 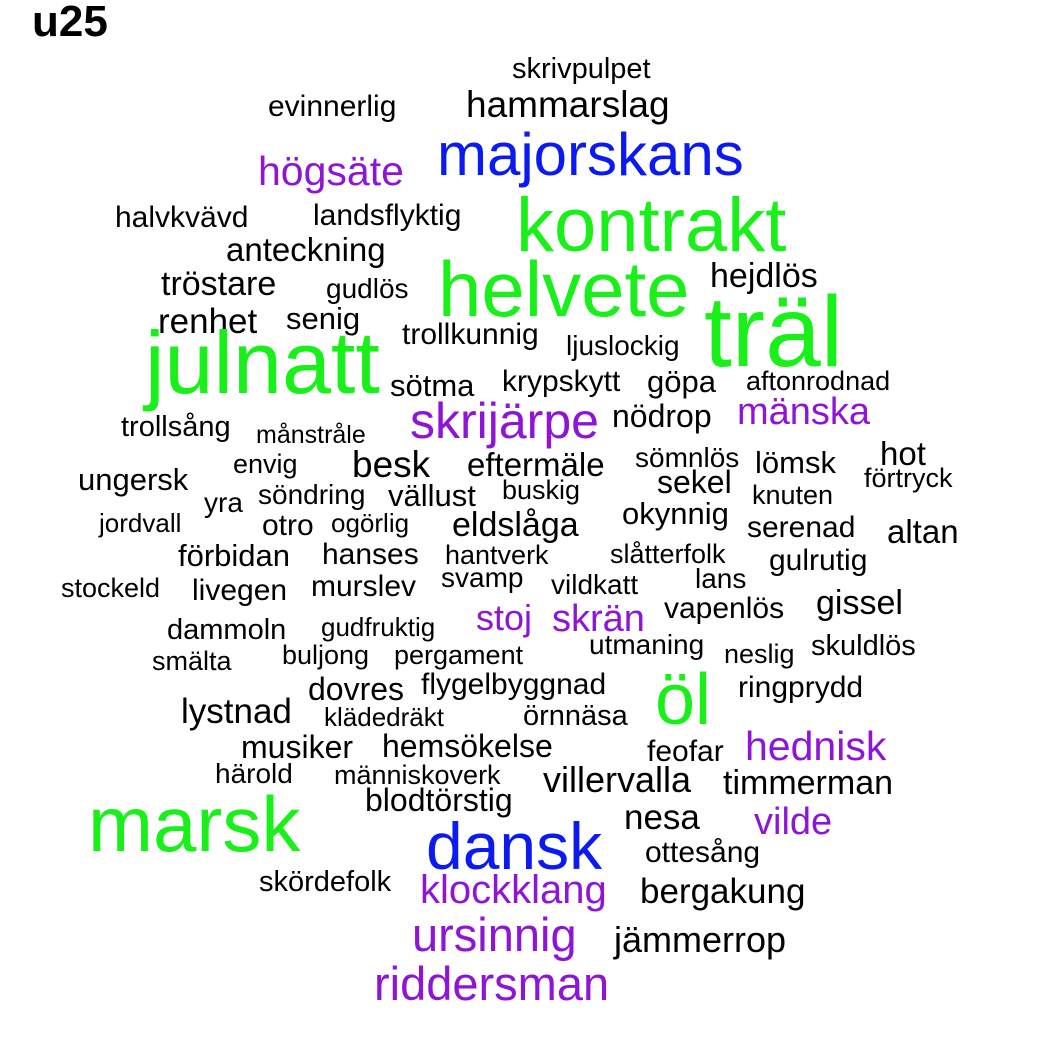 What do you see at coordinates (773, 332) in the screenshot?
I see `word: träl` at bounding box center [773, 332].